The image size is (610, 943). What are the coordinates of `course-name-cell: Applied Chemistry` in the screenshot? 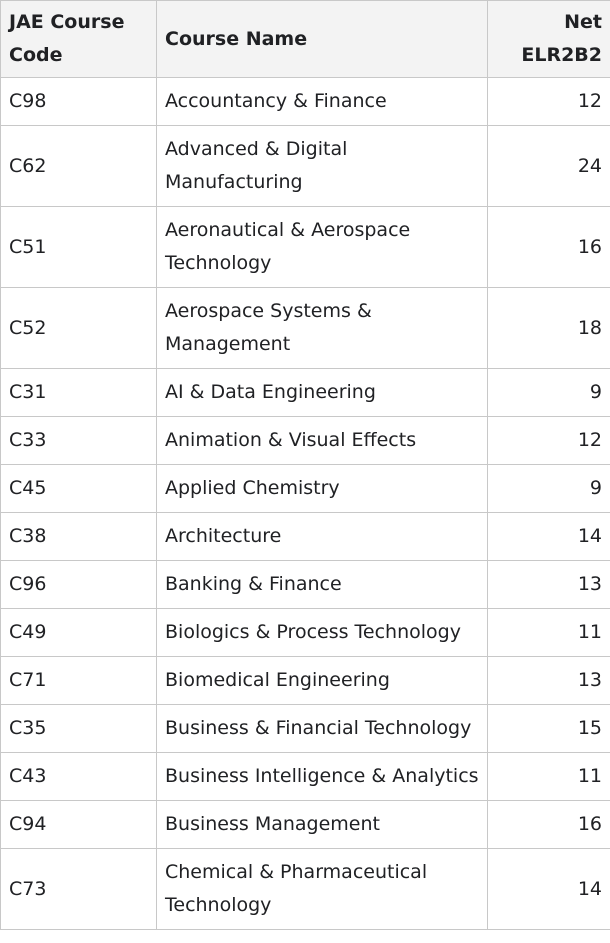 It's located at (322, 488).